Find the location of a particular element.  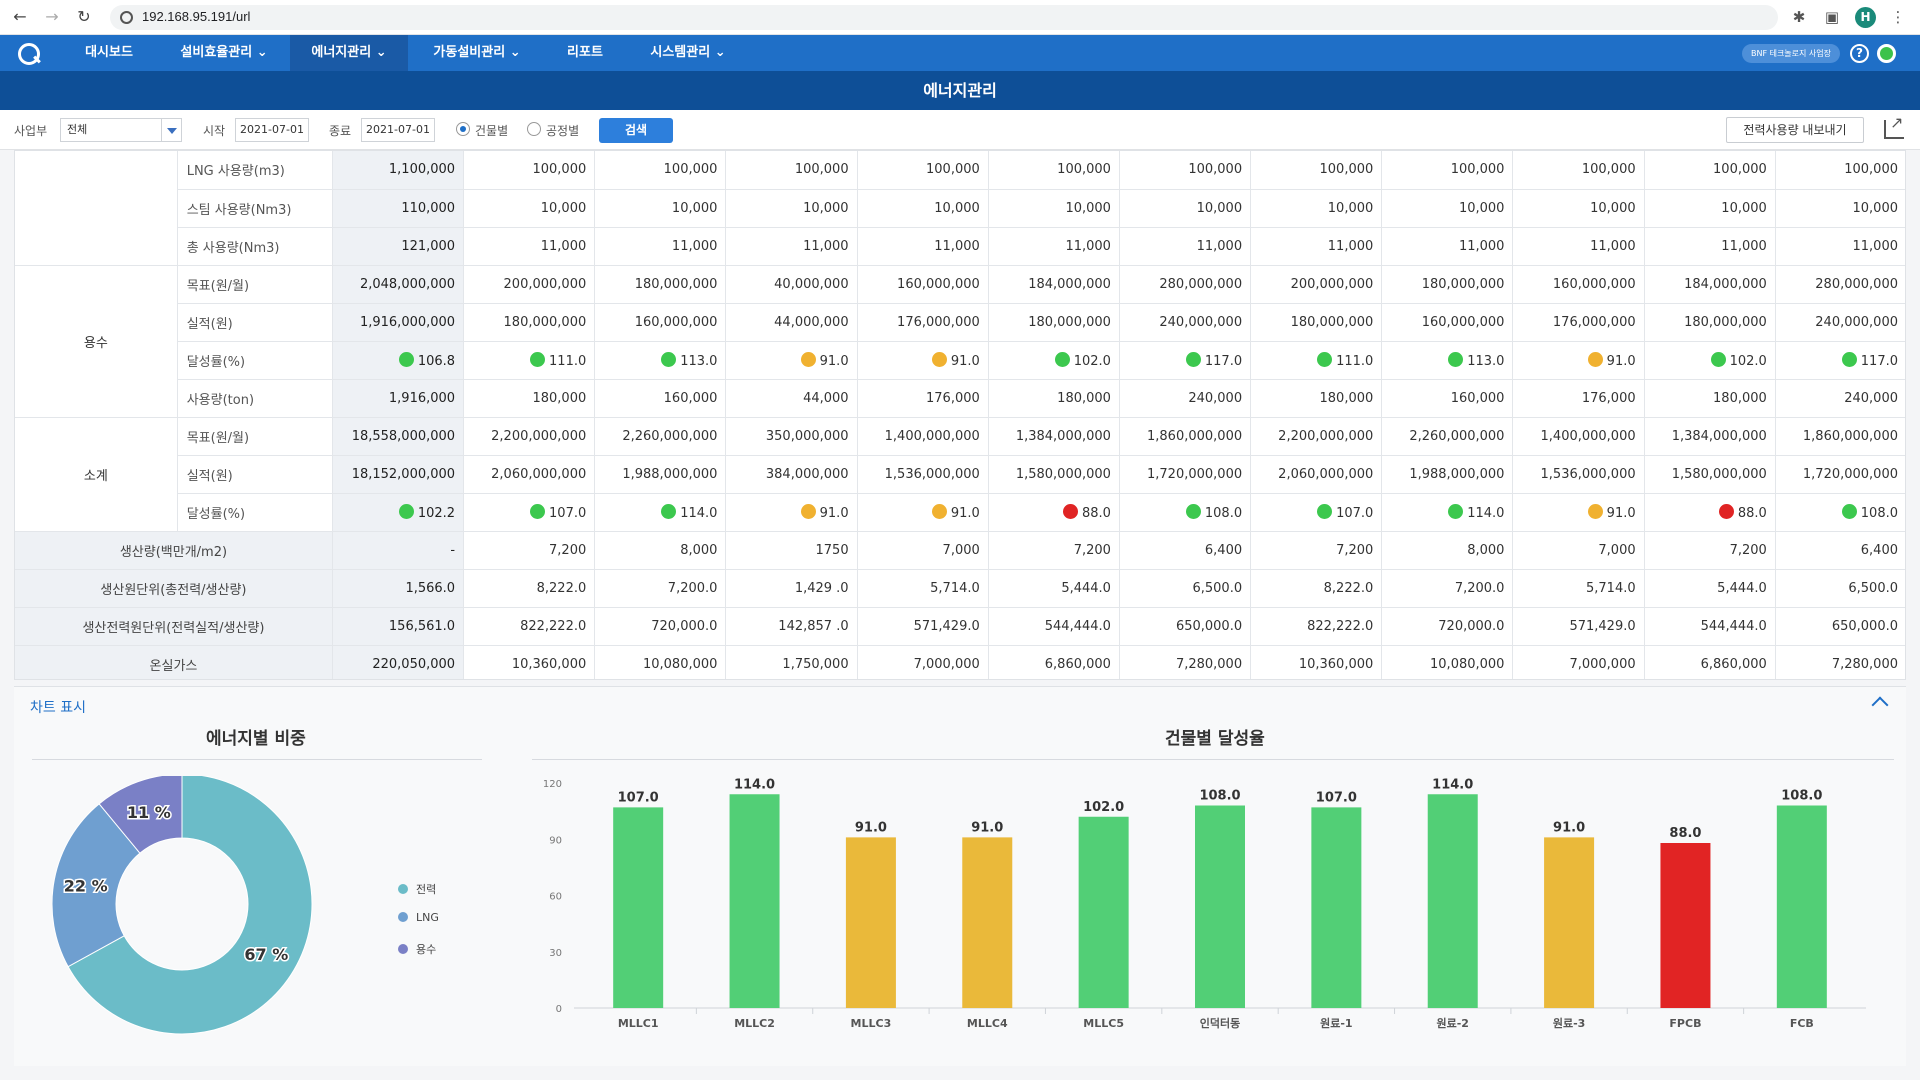

nav-equipment-efficiency: 설비효율관리 ⌄ is located at coordinates (224, 52).